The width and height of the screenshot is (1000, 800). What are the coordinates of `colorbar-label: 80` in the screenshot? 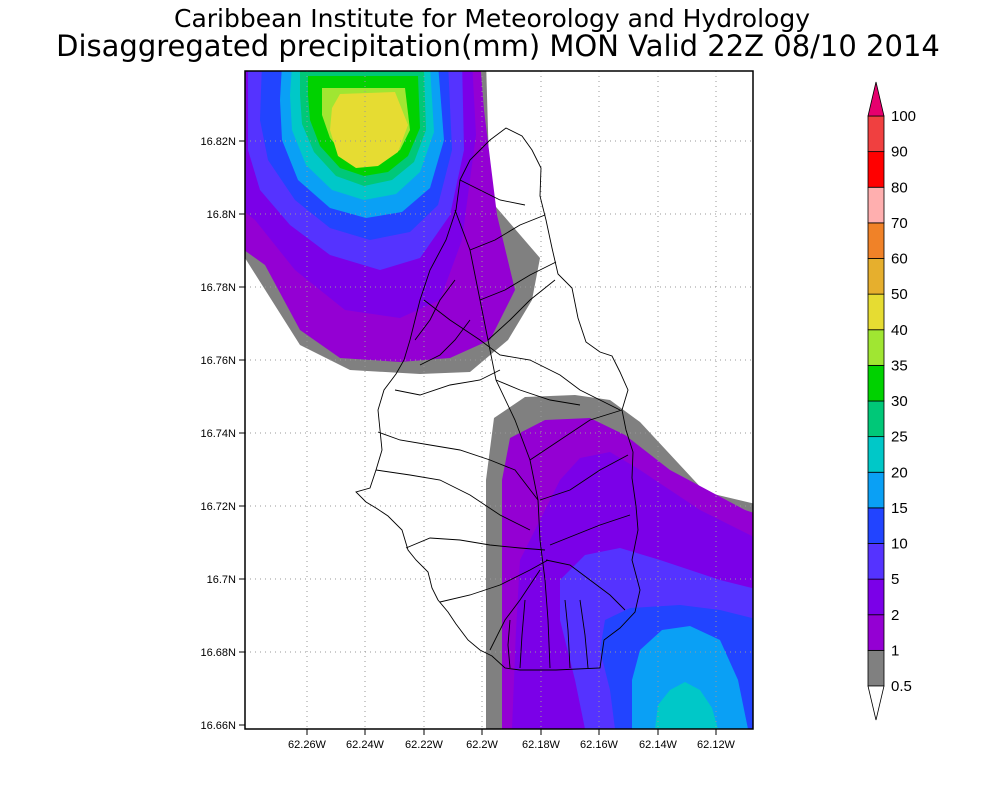 It's located at (899, 187).